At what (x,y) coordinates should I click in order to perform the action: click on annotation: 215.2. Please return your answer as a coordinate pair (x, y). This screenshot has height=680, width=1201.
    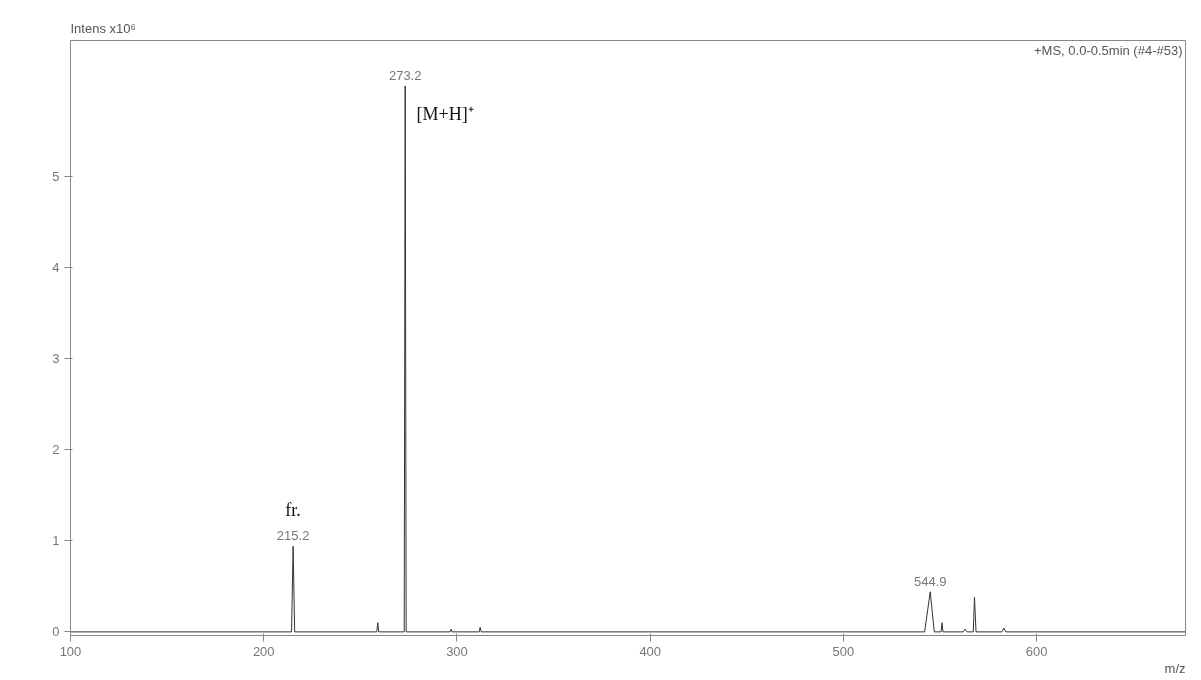
    Looking at the image, I should click on (293, 536).